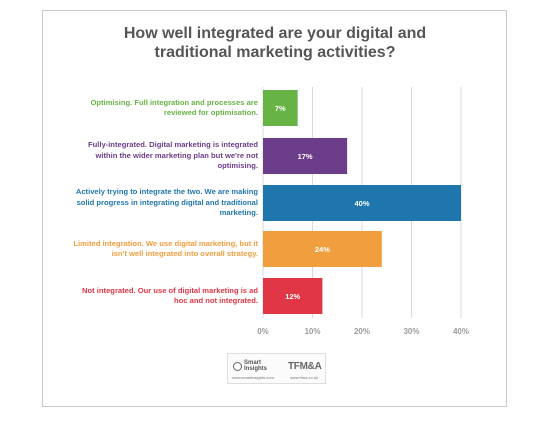  Describe the element at coordinates (210, 112) in the screenshot. I see `category-label-line: reviewed for optimisation.` at that location.